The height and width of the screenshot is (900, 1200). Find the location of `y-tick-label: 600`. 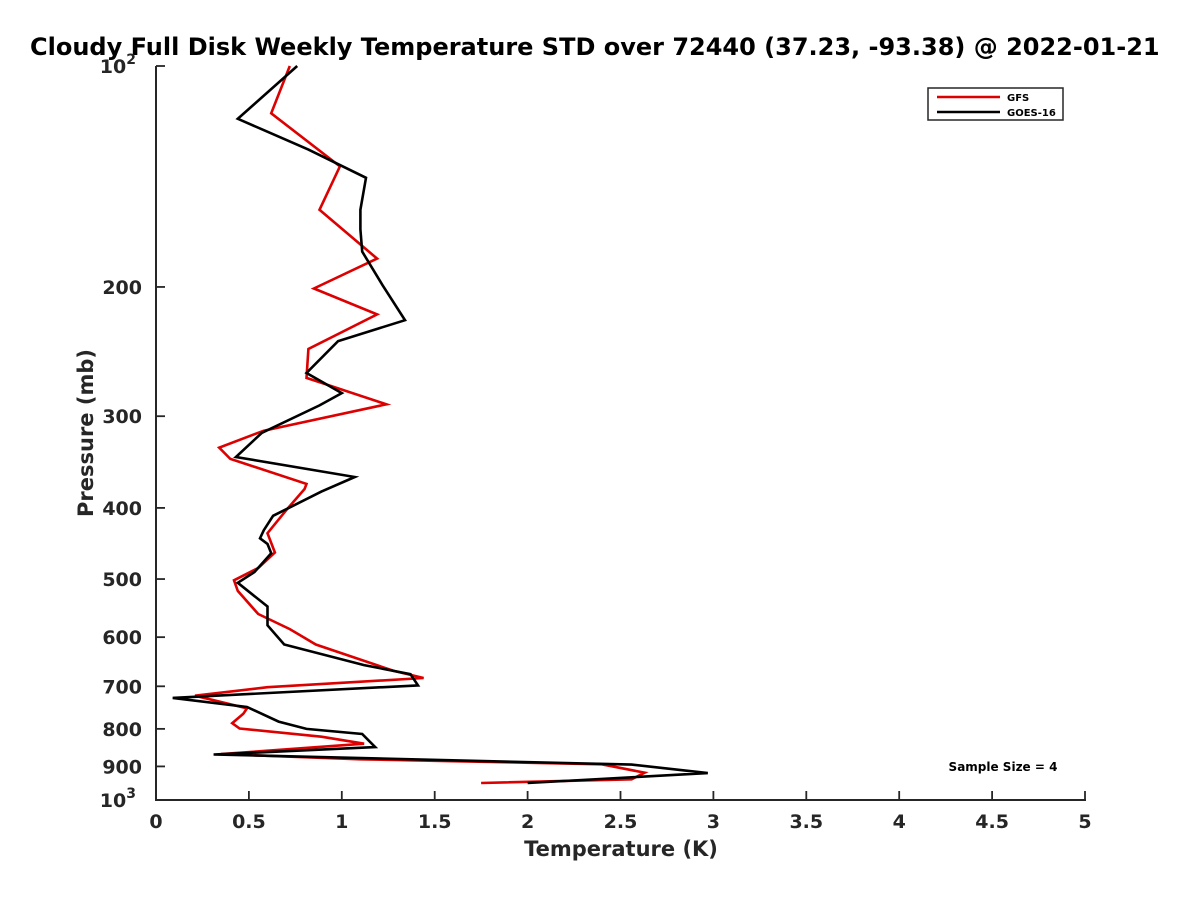

y-tick-label: 600 is located at coordinates (122, 638).